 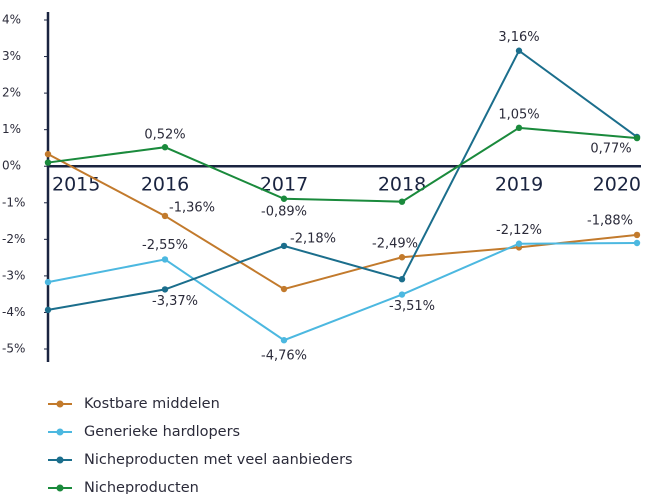 I want to click on value-label: -2,49%, so click(x=395, y=244).